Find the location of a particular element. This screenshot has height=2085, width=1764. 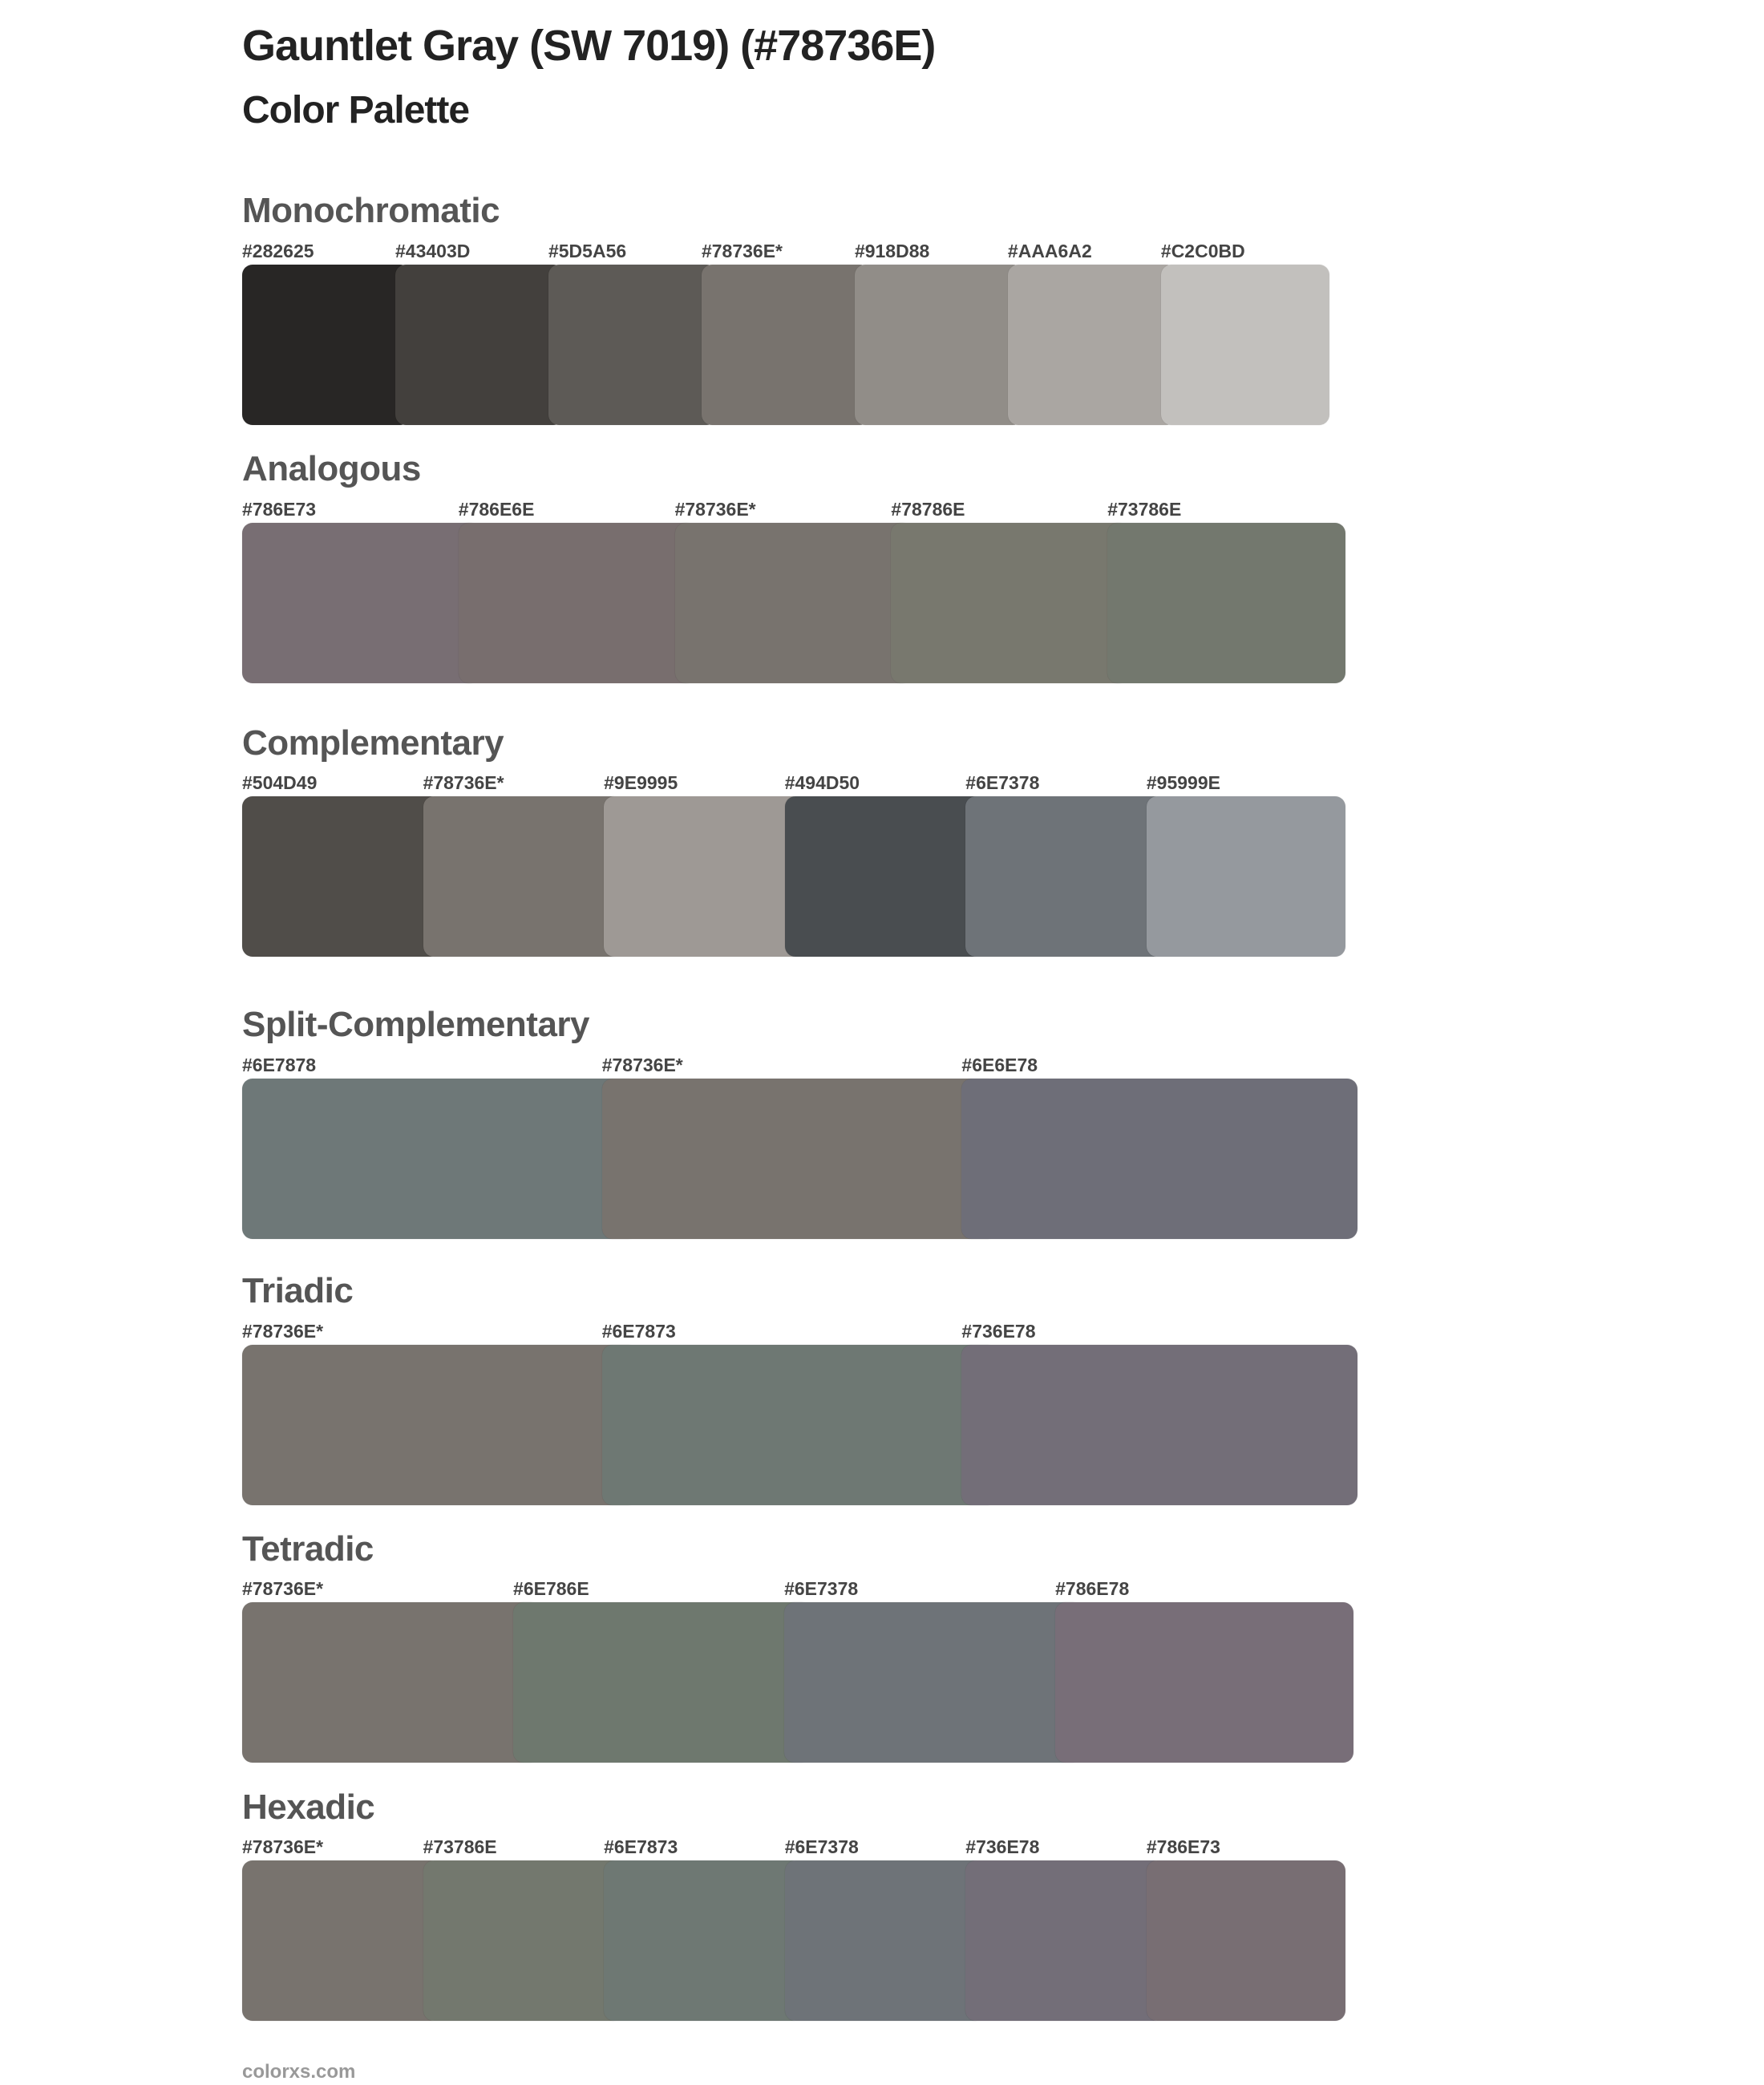

swatch-label: #C2C0BD is located at coordinates (1202, 251).